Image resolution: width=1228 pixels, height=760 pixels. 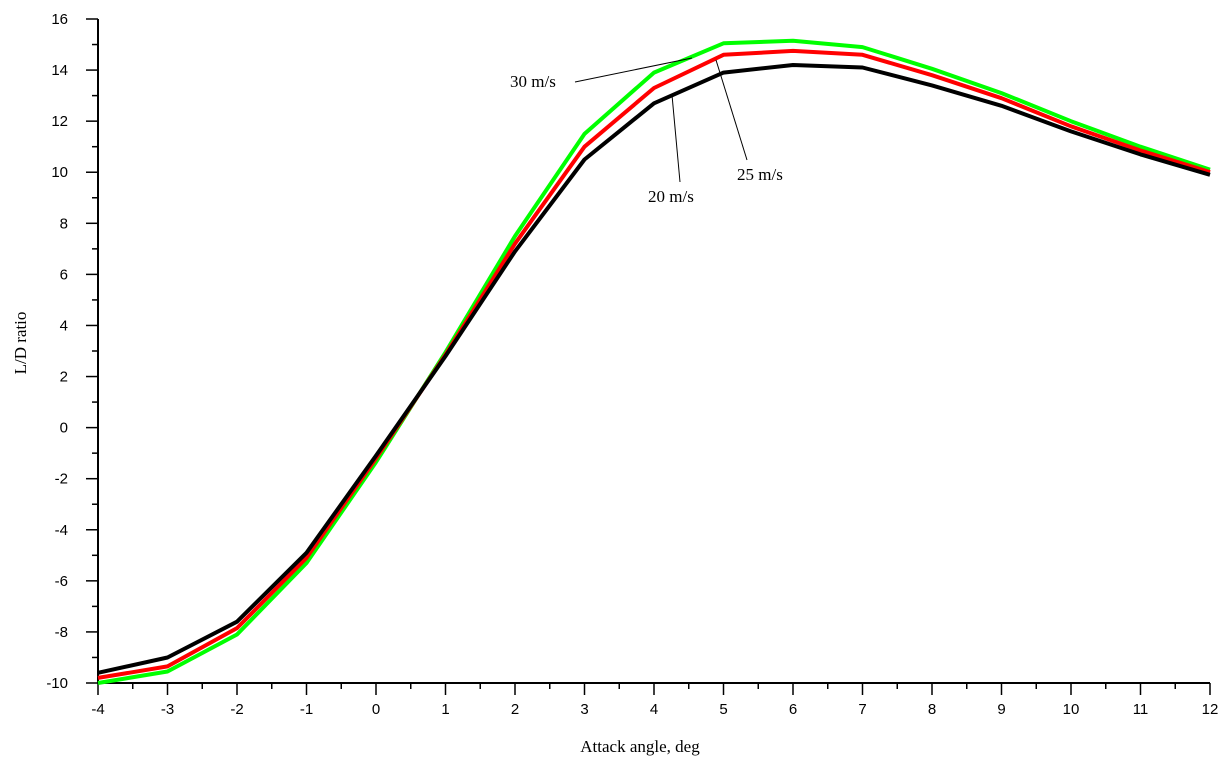 What do you see at coordinates (59, 70) in the screenshot?
I see `y-tick-label: 14` at bounding box center [59, 70].